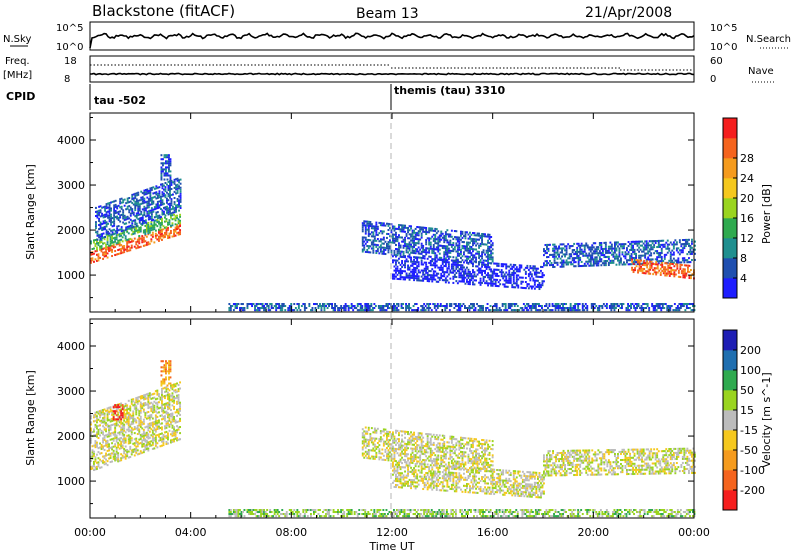 The height and width of the screenshot is (554, 800). I want to click on power-y-label: Slant Range [km], so click(30, 212).